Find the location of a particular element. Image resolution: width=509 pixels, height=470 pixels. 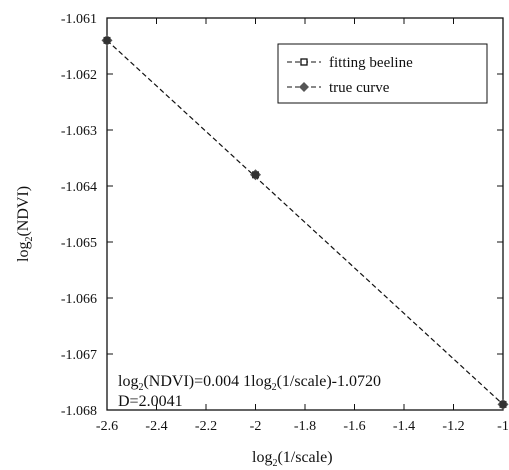

x-tick-label: -1.4 is located at coordinates (404, 426).